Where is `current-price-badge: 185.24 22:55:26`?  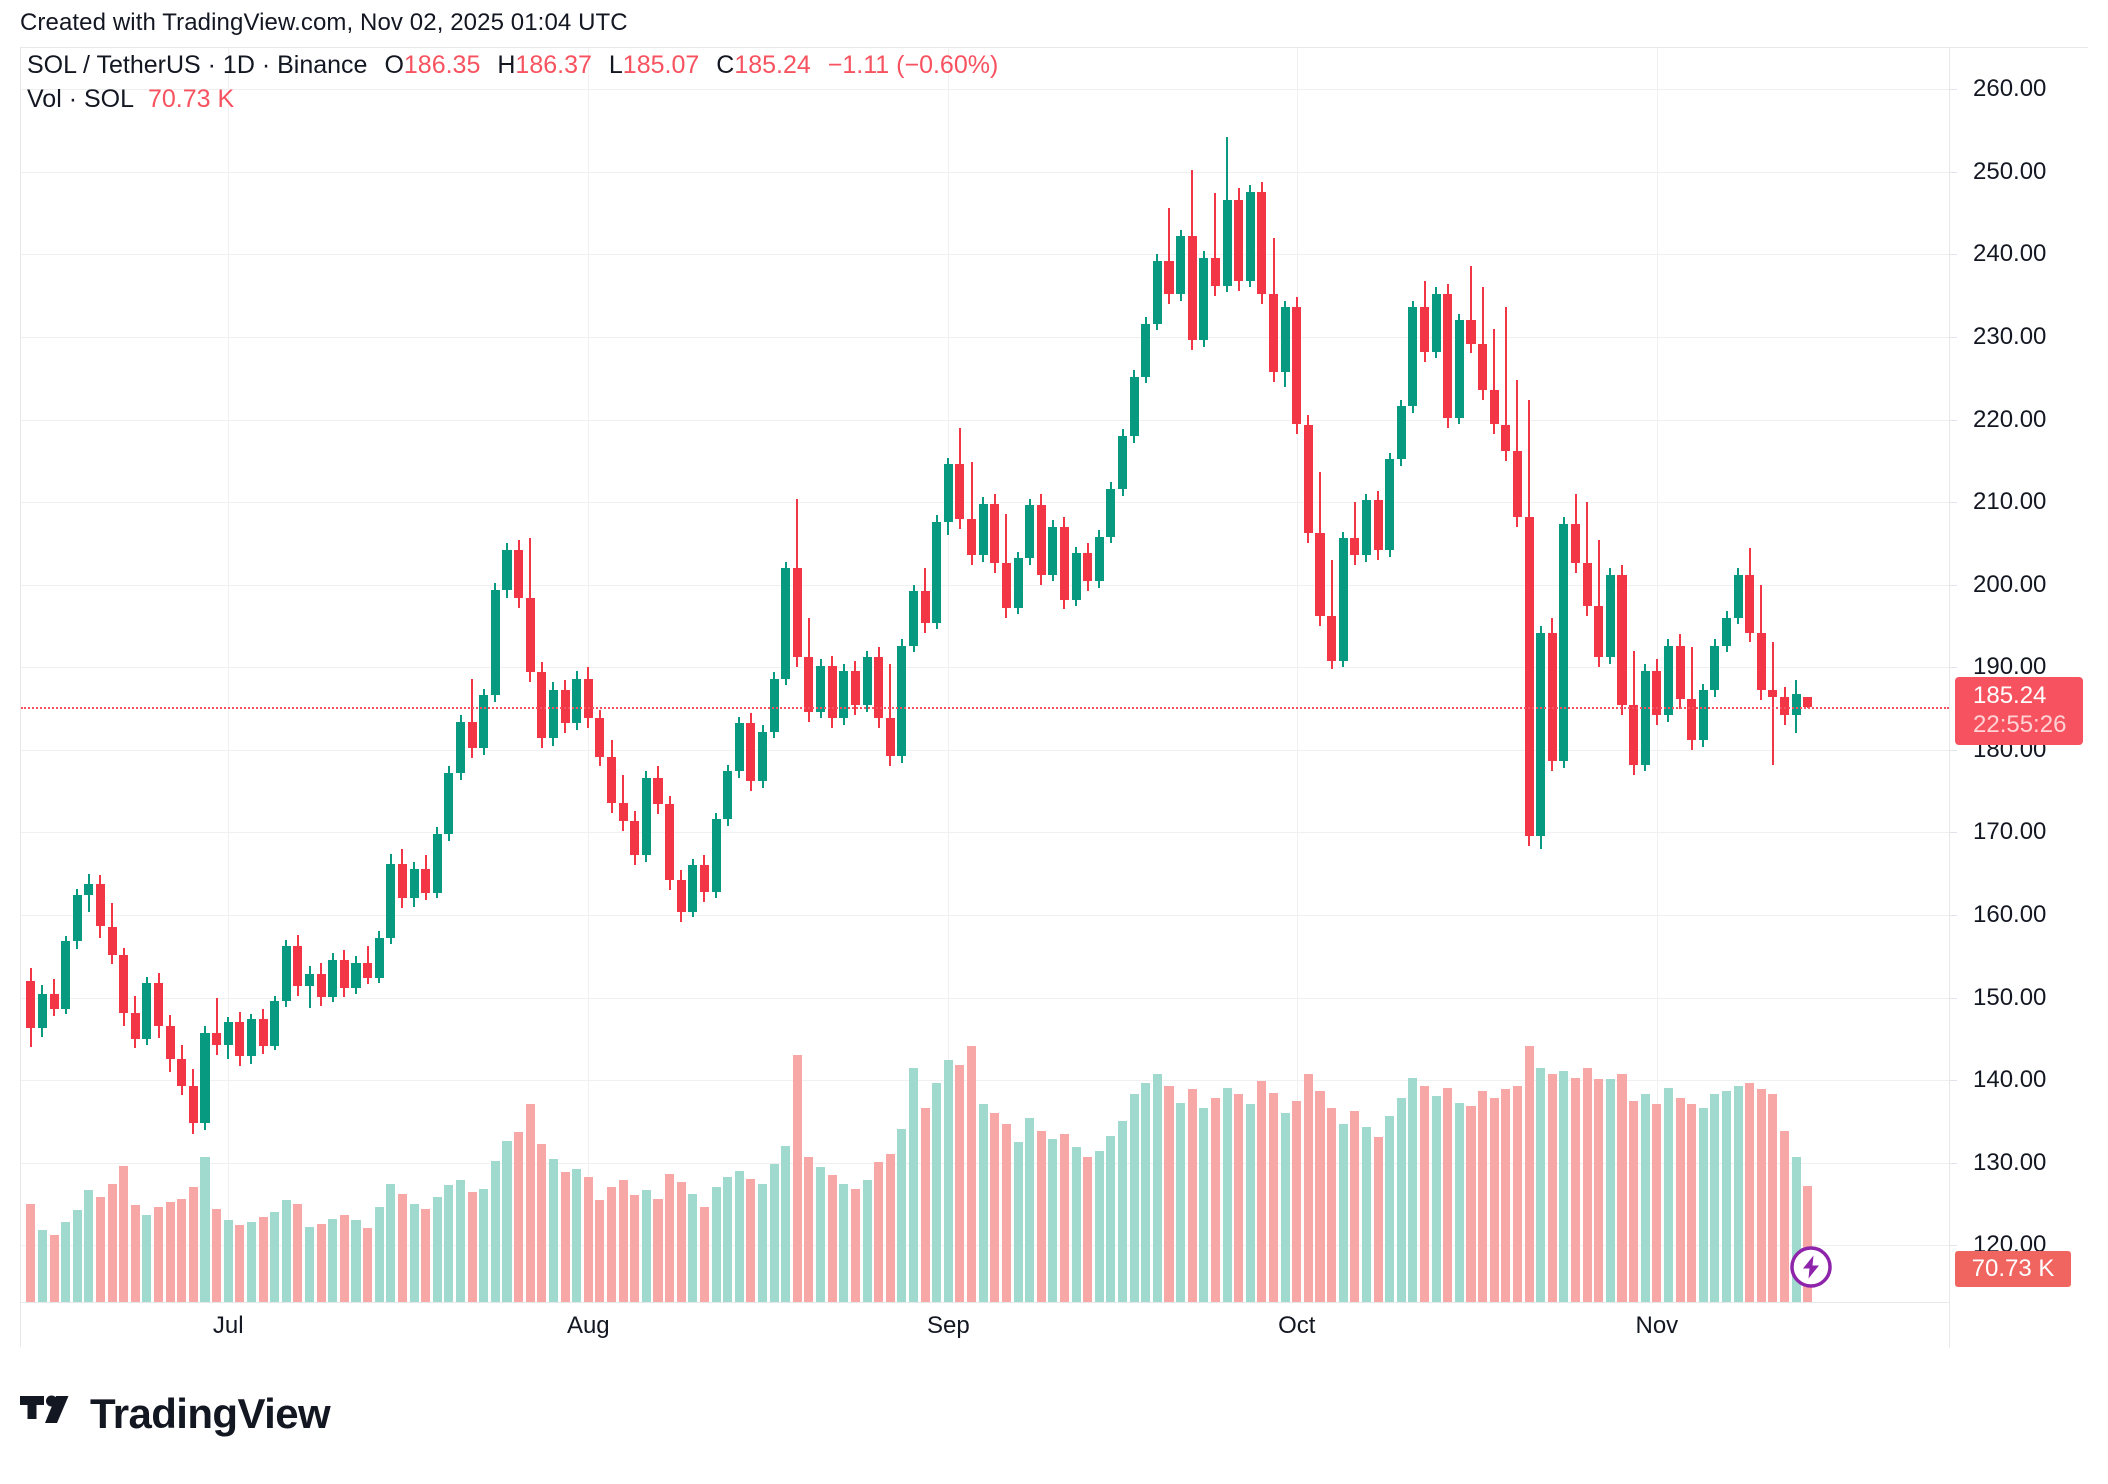
current-price-badge: 185.24 22:55:26 is located at coordinates (2019, 710).